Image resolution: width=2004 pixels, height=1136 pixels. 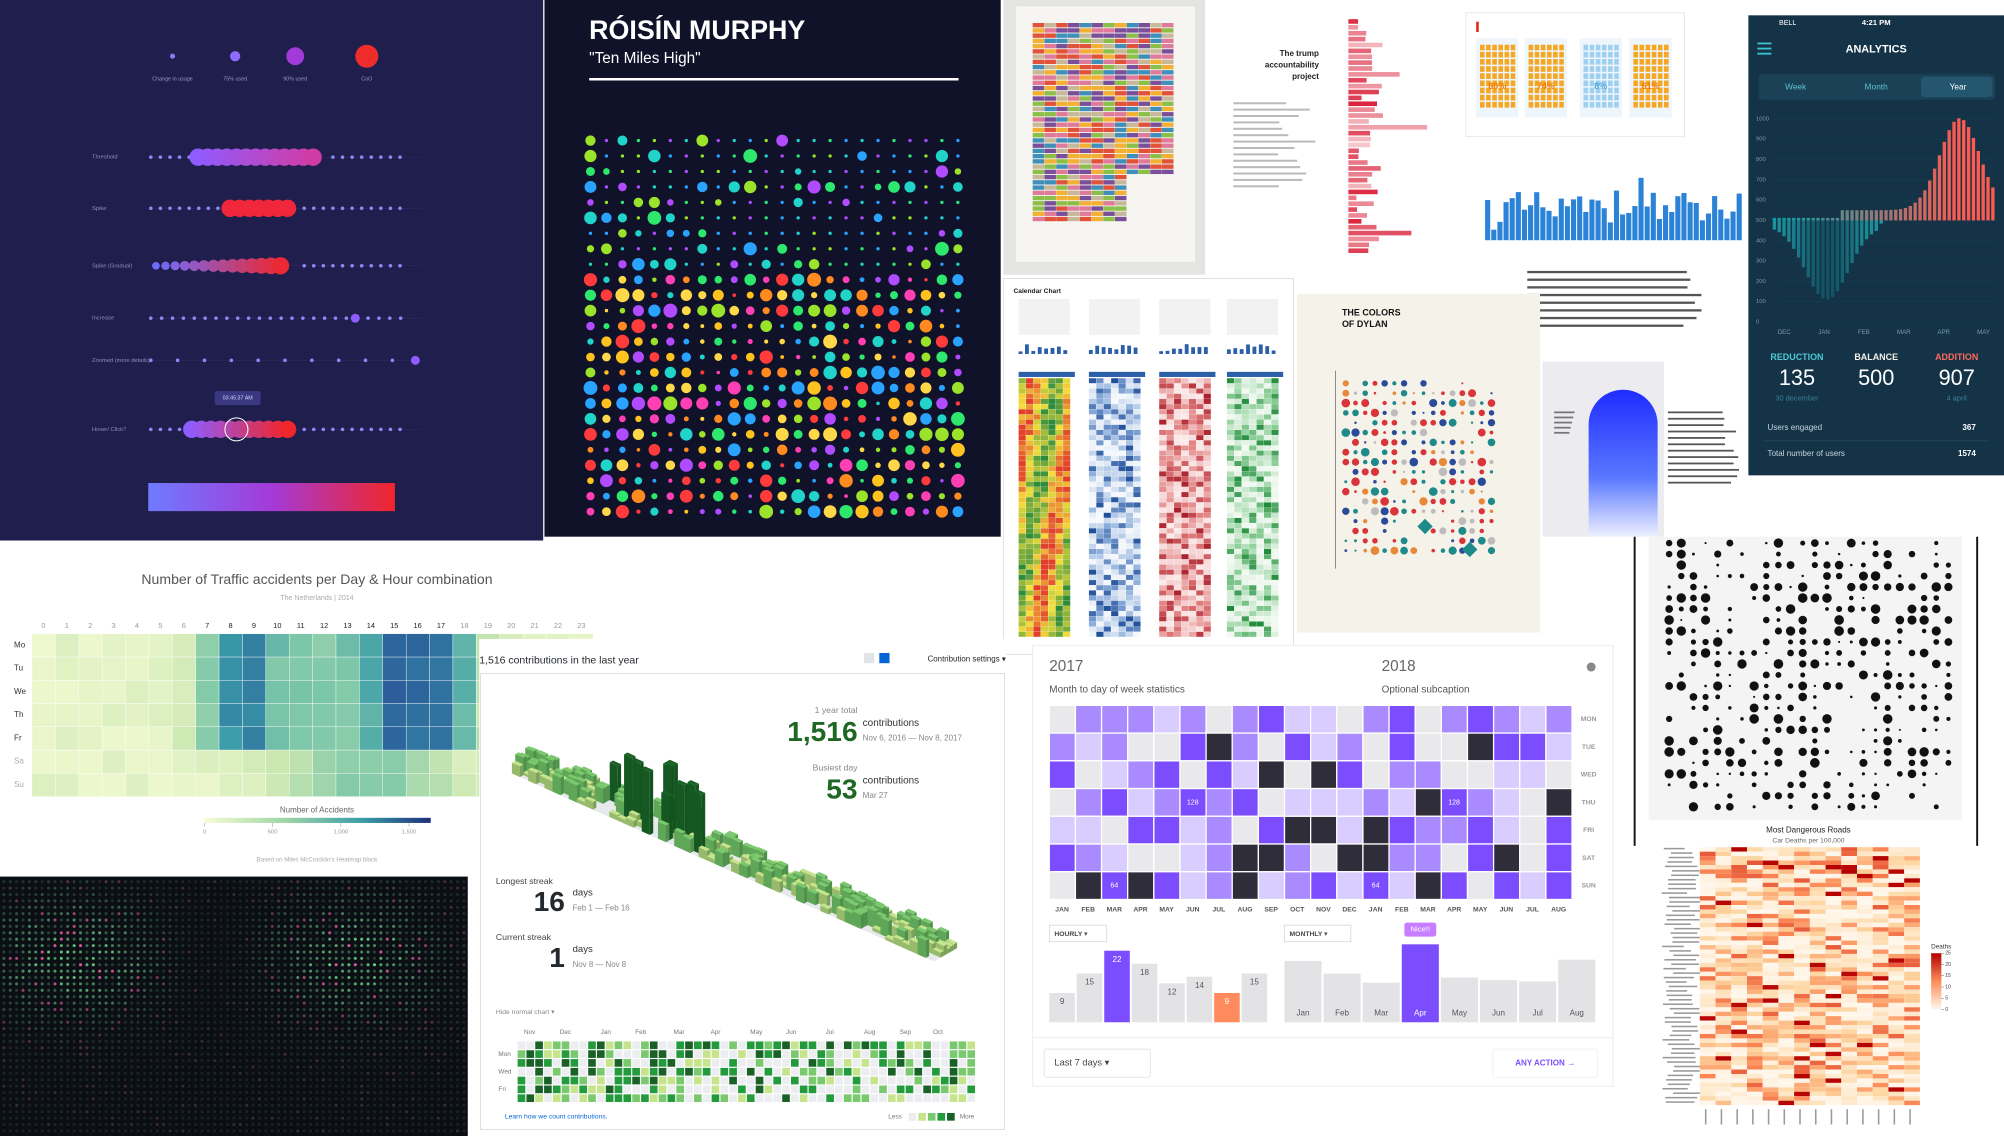 I want to click on x-tick-label: APR, so click(x=1943, y=332).